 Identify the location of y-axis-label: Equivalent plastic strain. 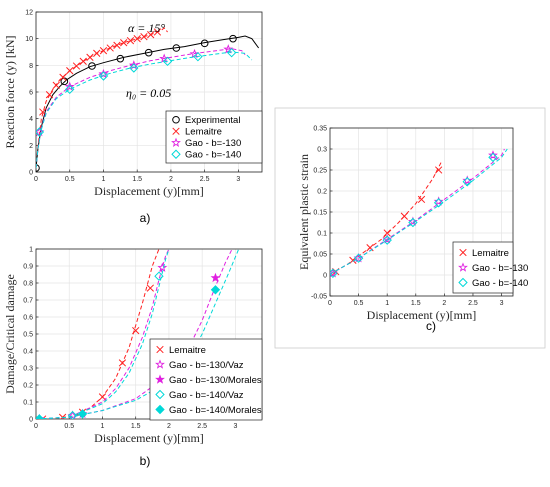
(304, 212).